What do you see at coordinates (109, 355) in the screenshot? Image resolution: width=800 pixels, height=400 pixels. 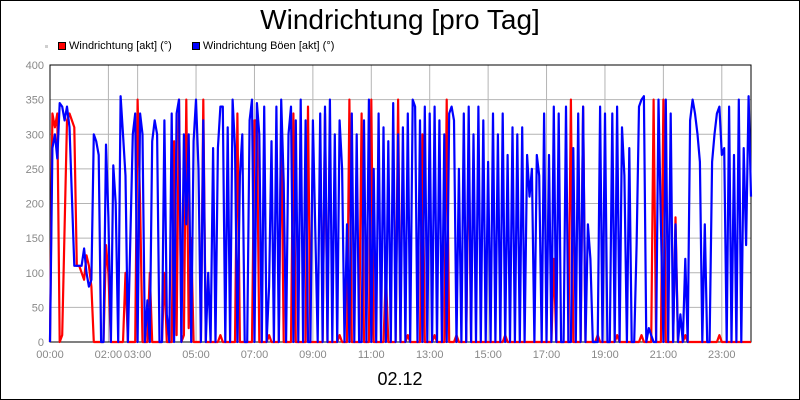 I see `x-tick-label-1: 02:00` at bounding box center [109, 355].